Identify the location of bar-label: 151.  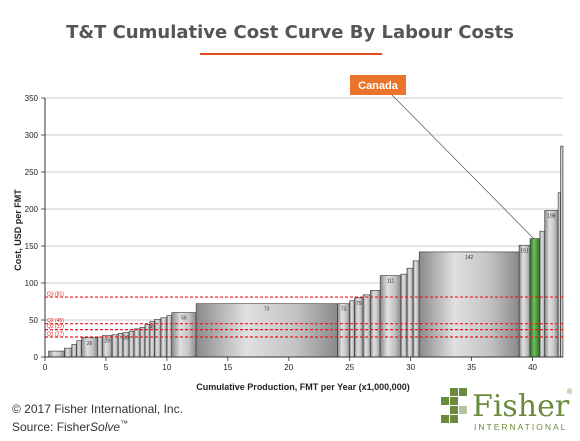
(524, 251).